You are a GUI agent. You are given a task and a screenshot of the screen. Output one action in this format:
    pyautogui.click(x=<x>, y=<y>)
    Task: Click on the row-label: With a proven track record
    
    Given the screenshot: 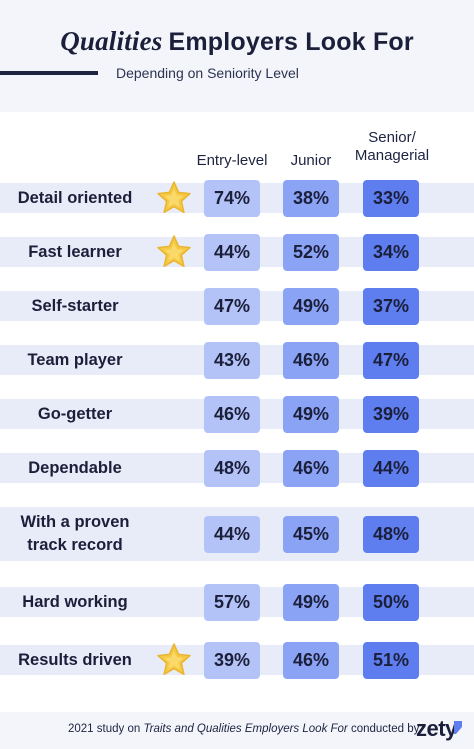 What is the action you would take?
    pyautogui.click(x=75, y=533)
    